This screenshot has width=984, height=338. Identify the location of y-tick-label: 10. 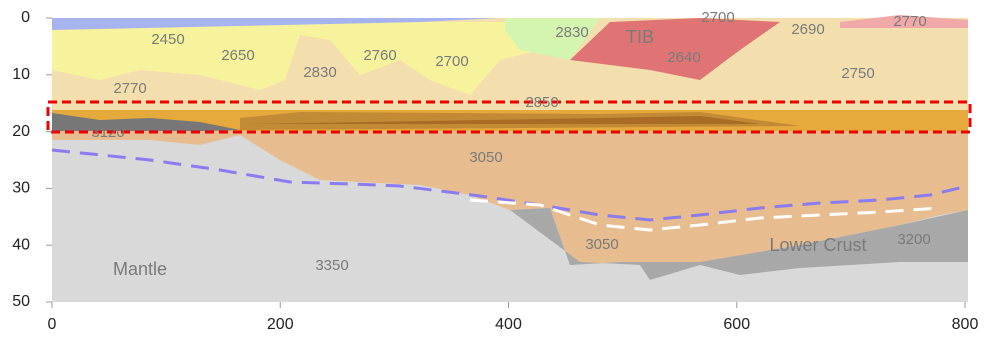
(21, 74).